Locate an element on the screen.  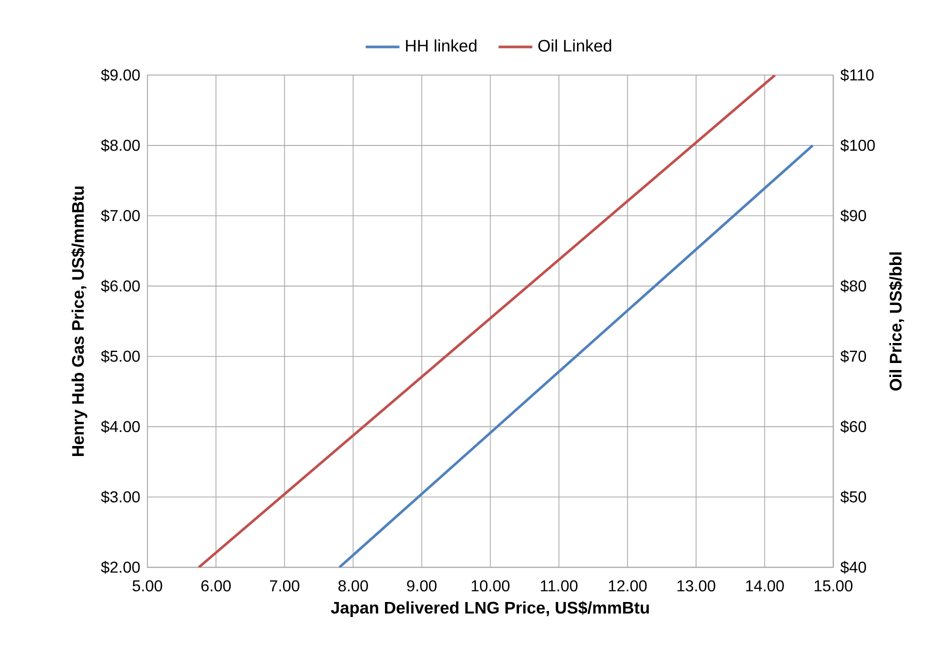
y-tick-label: $7.00 is located at coordinates (120, 215).